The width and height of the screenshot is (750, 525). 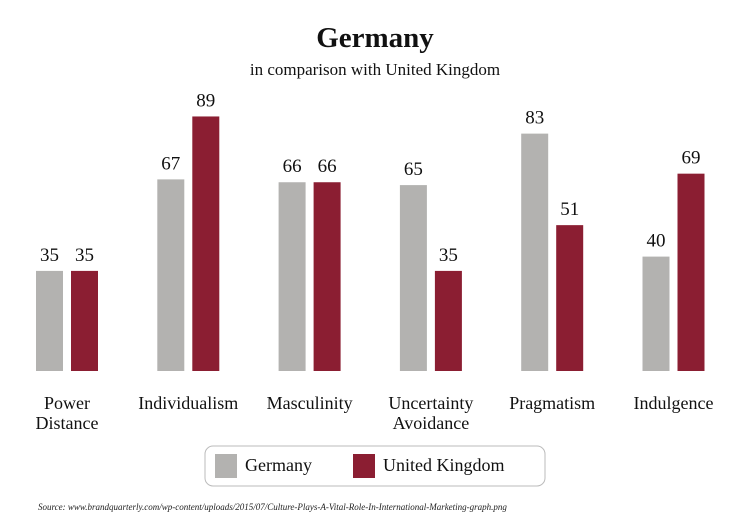 What do you see at coordinates (431, 413) in the screenshot?
I see `x-tick-label: Uncertainty Avoidance` at bounding box center [431, 413].